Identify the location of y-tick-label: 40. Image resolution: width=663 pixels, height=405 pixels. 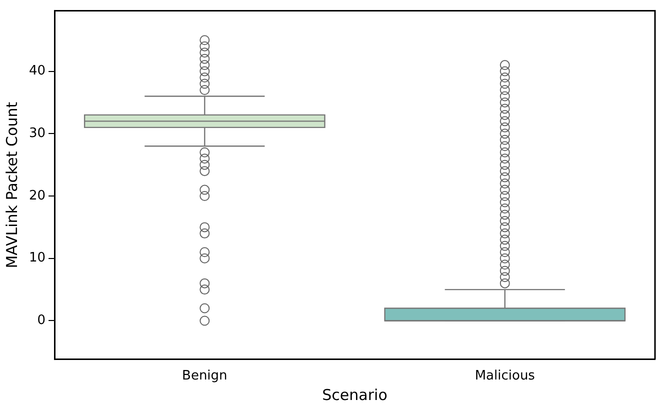
(37, 71).